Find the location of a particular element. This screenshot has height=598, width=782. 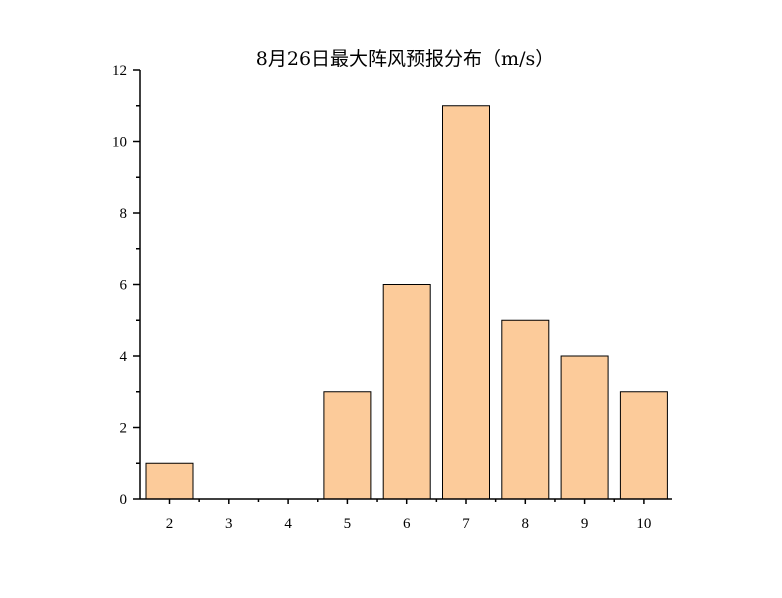

y-tick-label: 2 is located at coordinates (124, 429).